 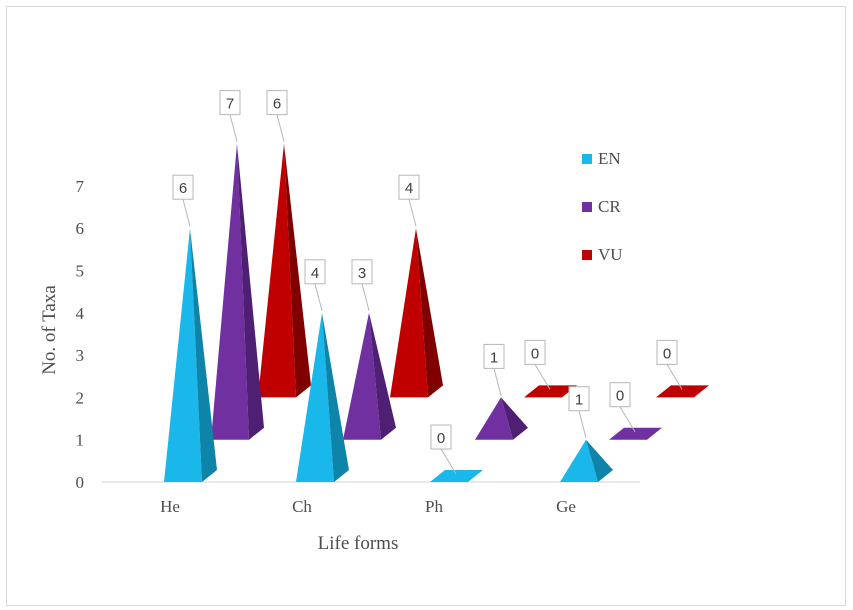 What do you see at coordinates (635, 433) in the screenshot?
I see `bar-cr-ge-flat` at bounding box center [635, 433].